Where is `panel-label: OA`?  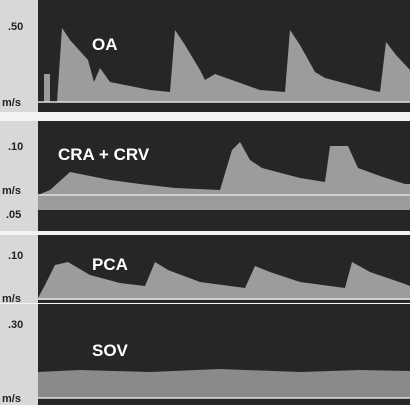 panel-label: OA is located at coordinates (105, 44).